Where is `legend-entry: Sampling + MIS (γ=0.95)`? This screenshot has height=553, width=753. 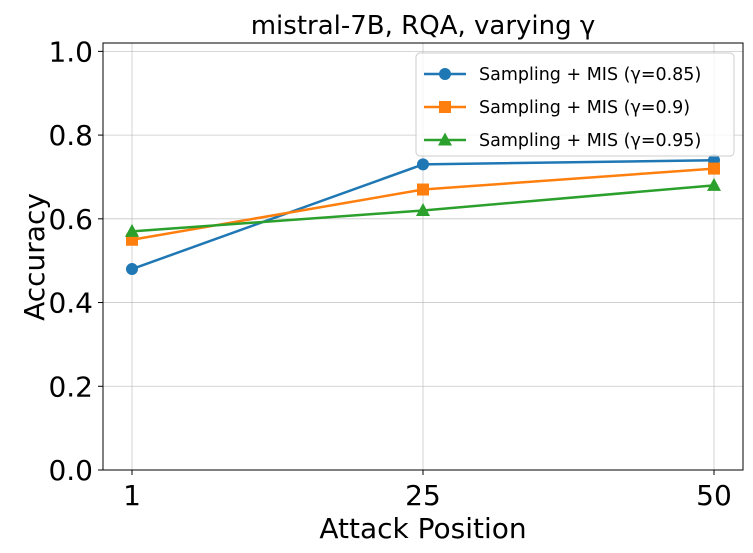
legend-entry: Sampling + MIS (γ=0.95) is located at coordinates (562, 141).